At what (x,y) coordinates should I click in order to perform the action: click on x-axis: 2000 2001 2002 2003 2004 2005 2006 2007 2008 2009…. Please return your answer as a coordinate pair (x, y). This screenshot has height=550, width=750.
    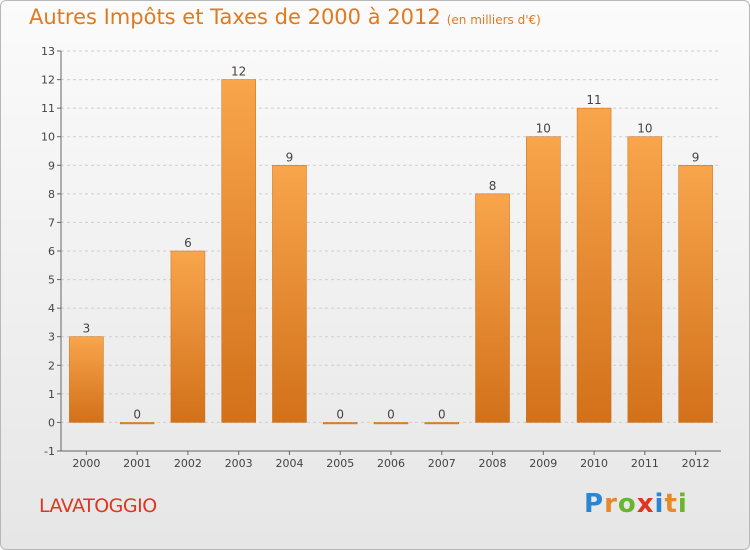
    Looking at the image, I should click on (391, 460).